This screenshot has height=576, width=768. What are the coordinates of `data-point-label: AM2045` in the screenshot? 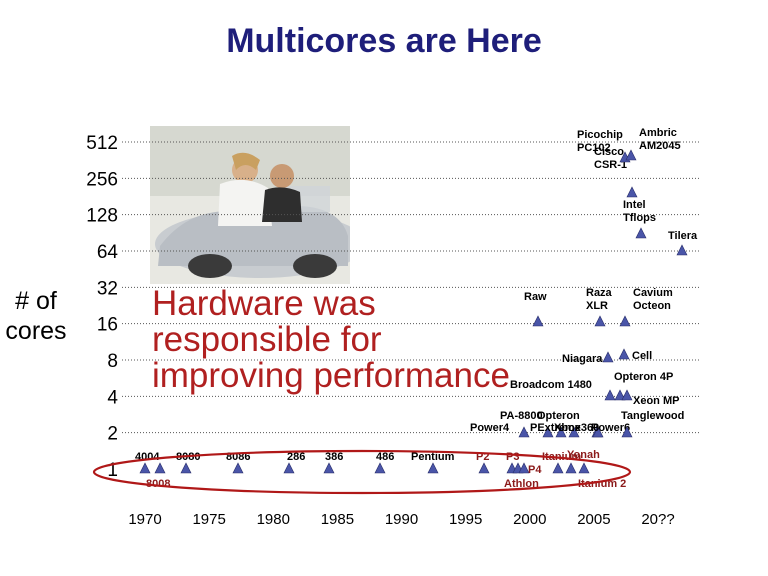 It's located at (660, 146).